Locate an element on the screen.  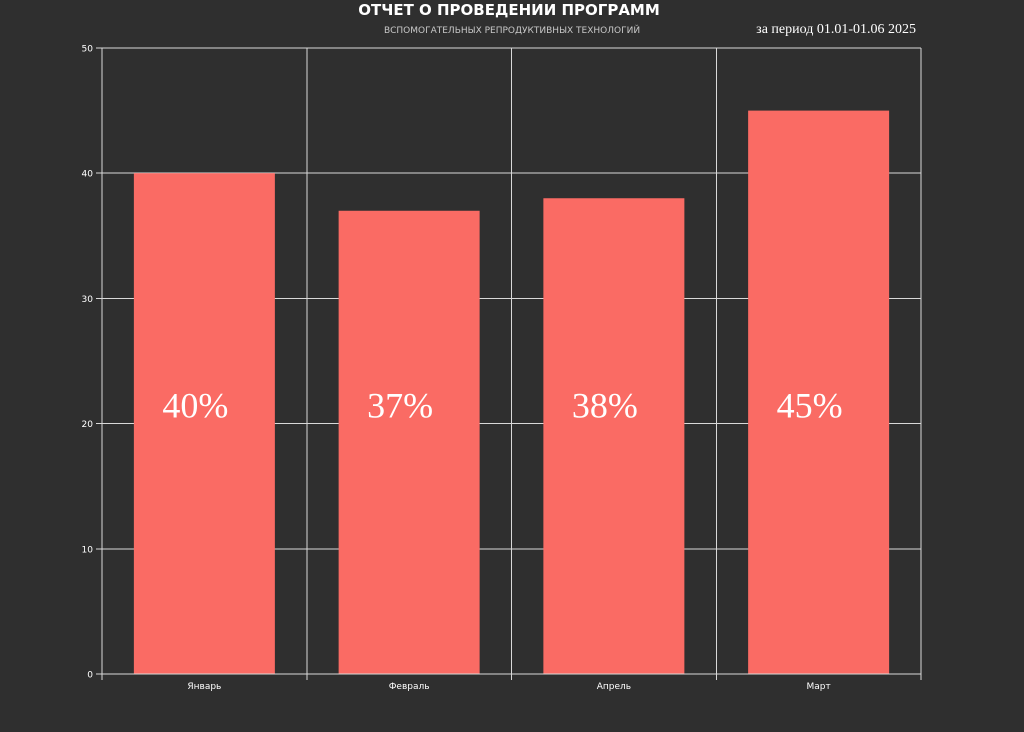
y-tick-label: 0 is located at coordinates (90, 676).